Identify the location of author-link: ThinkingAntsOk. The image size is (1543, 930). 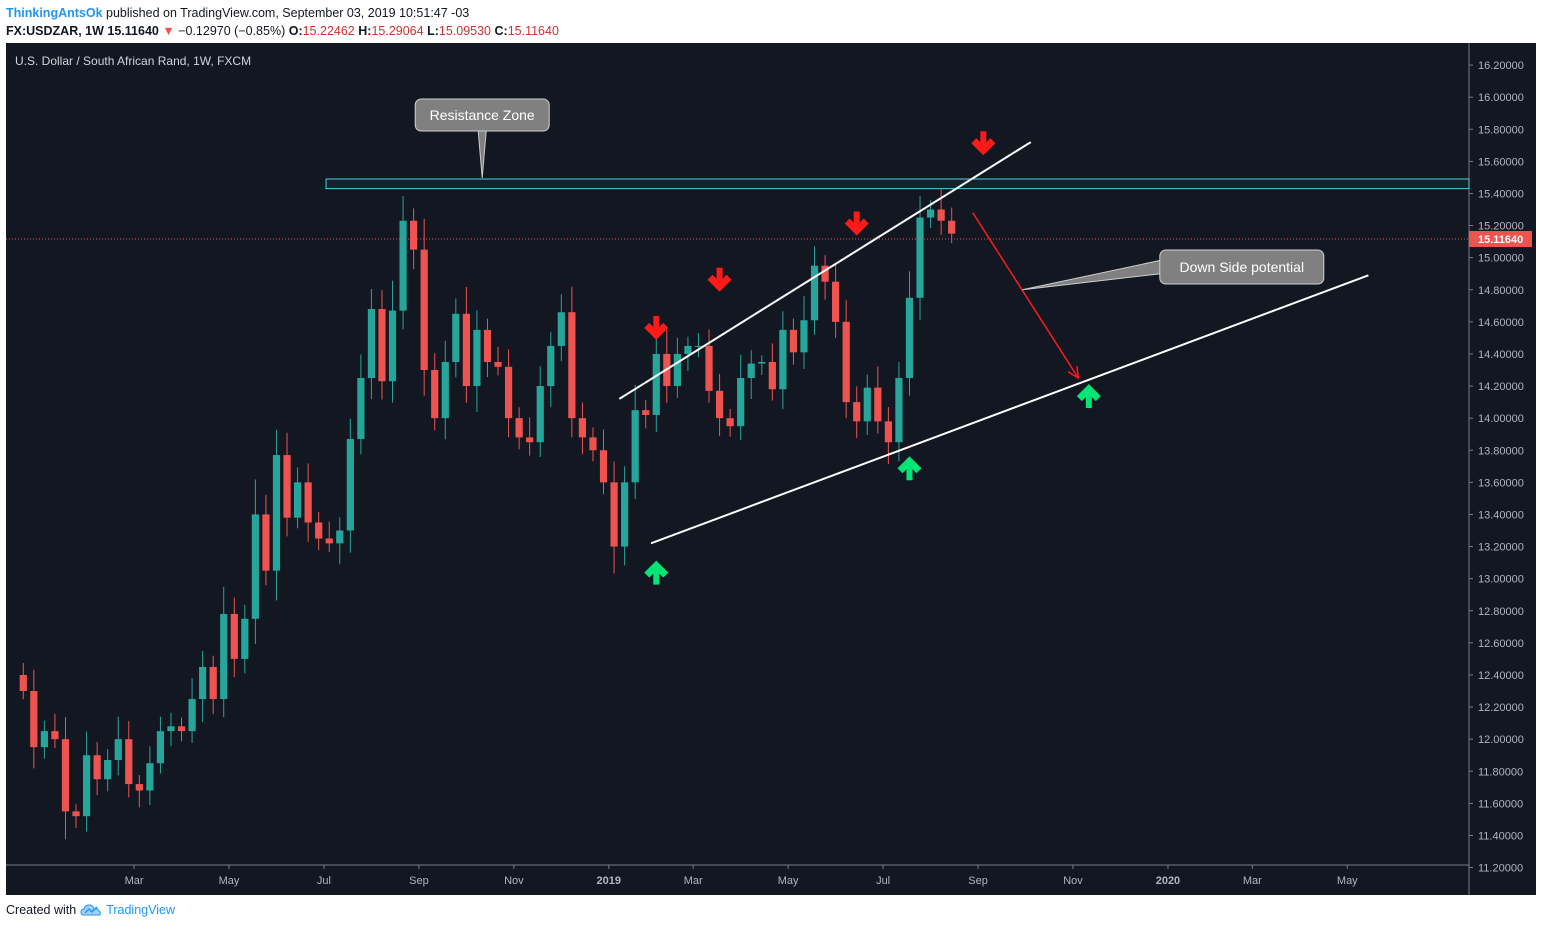
(54, 13).